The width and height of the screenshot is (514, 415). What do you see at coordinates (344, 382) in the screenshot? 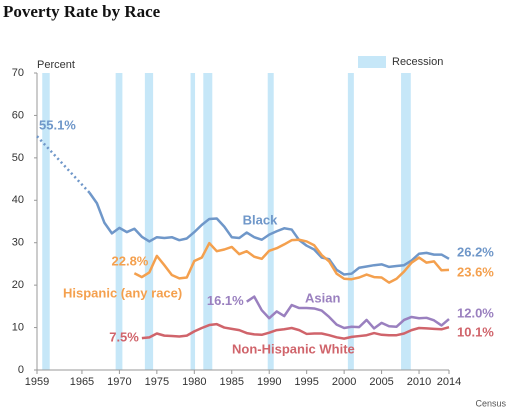
I see `x-tick-label: 2000` at bounding box center [344, 382].